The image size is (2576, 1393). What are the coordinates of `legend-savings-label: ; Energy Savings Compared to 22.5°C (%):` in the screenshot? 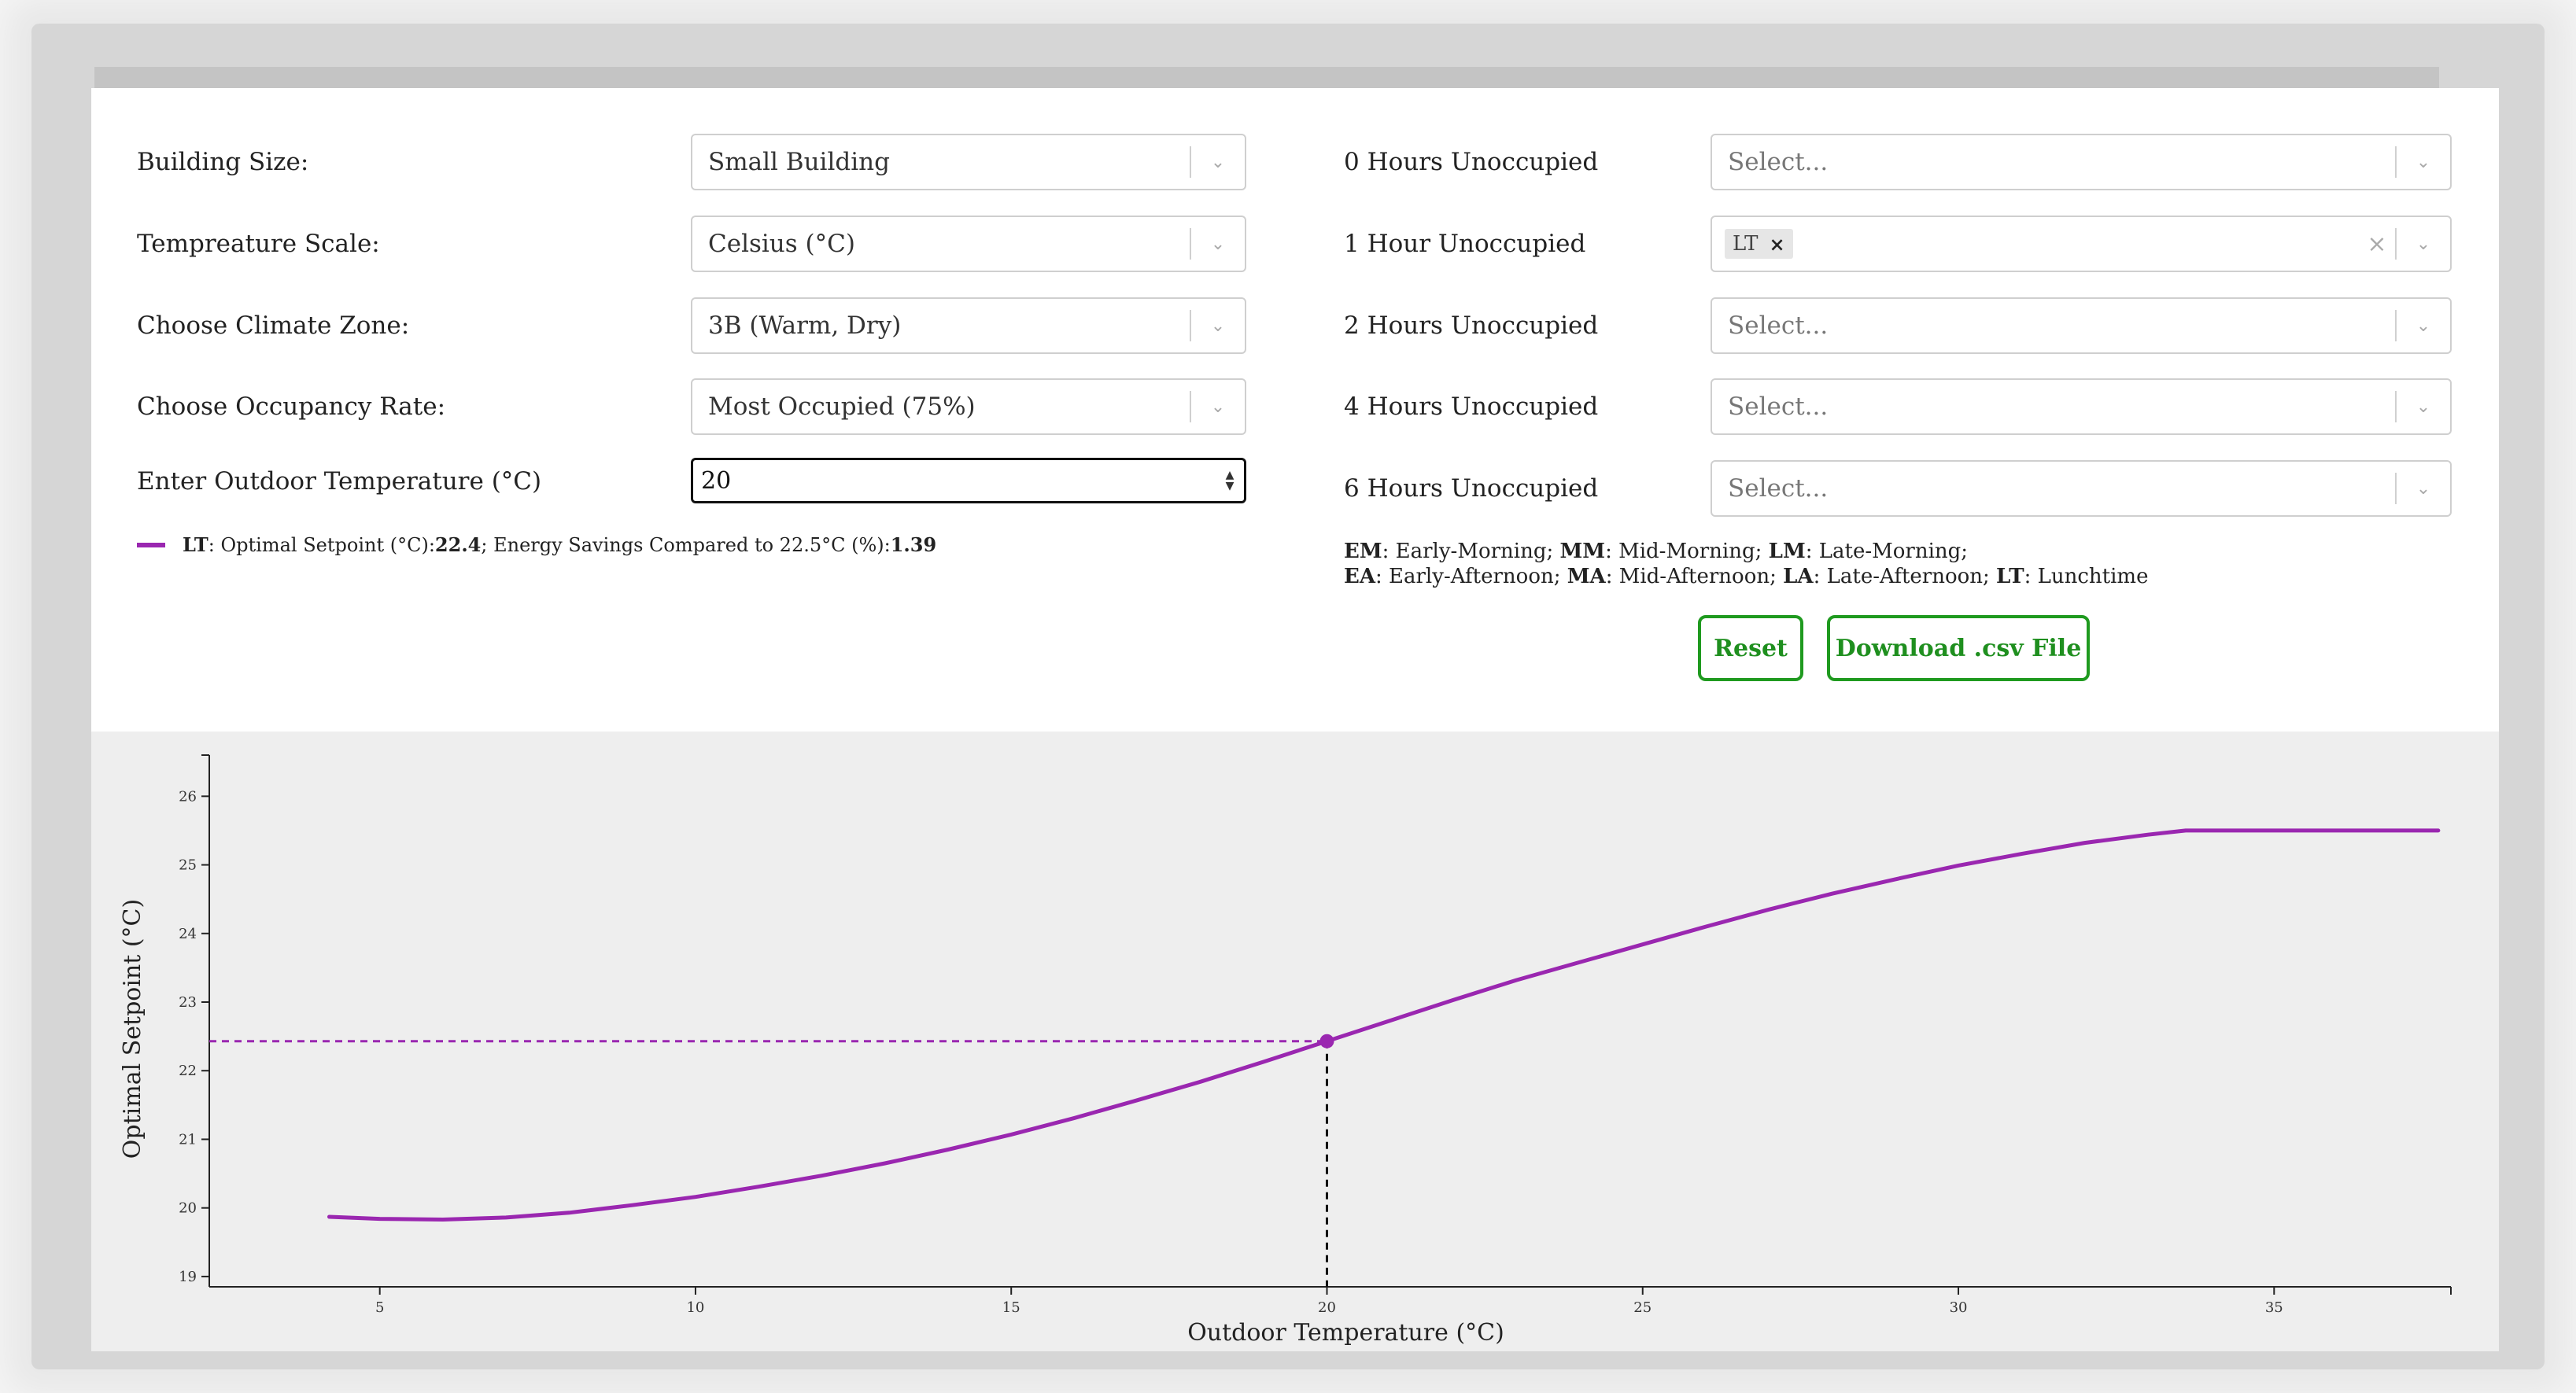 It's located at (686, 544).